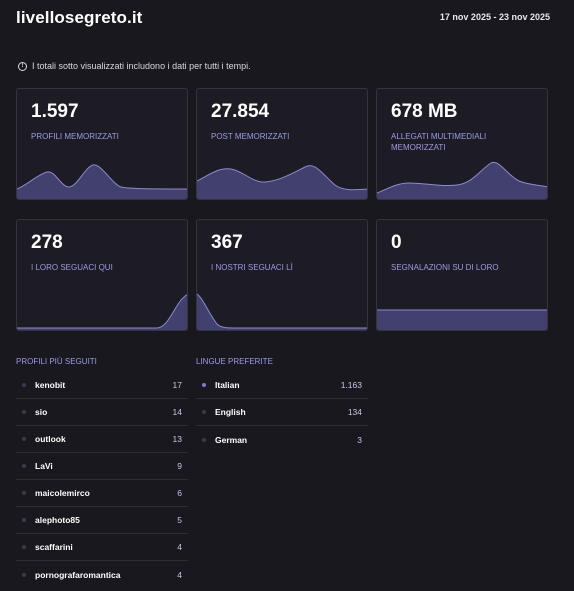 This screenshot has height=591, width=574. What do you see at coordinates (250, 136) in the screenshot?
I see `stat-label: POST MEMORIZZATI` at bounding box center [250, 136].